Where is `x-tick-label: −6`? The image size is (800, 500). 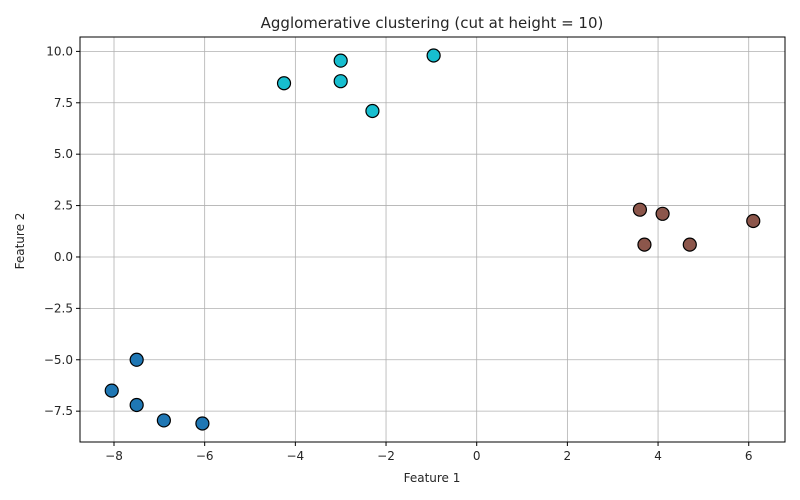 x-tick-label: −6 is located at coordinates (205, 456).